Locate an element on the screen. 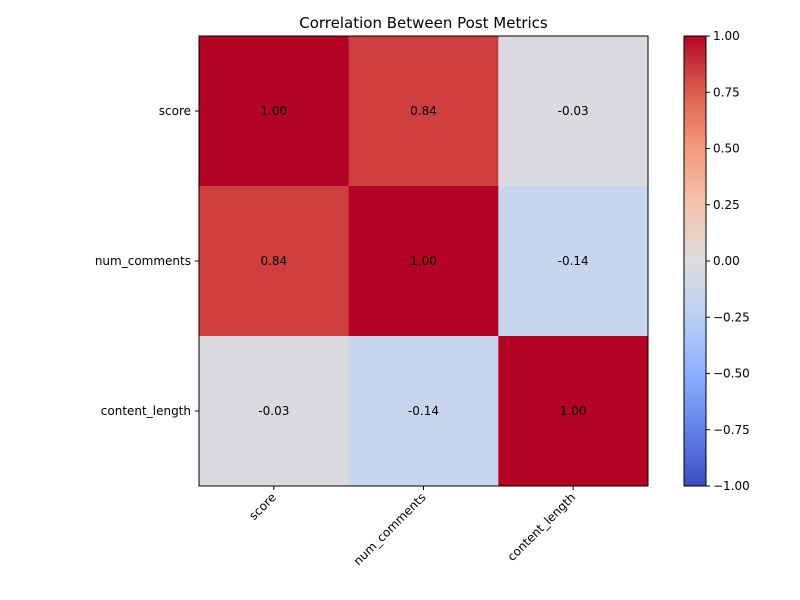  x-axis: score num_comments content_length is located at coordinates (412, 527).